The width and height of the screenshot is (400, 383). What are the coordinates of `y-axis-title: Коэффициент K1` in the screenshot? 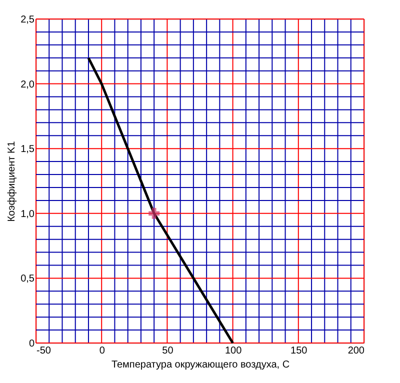 It's located at (12, 181).